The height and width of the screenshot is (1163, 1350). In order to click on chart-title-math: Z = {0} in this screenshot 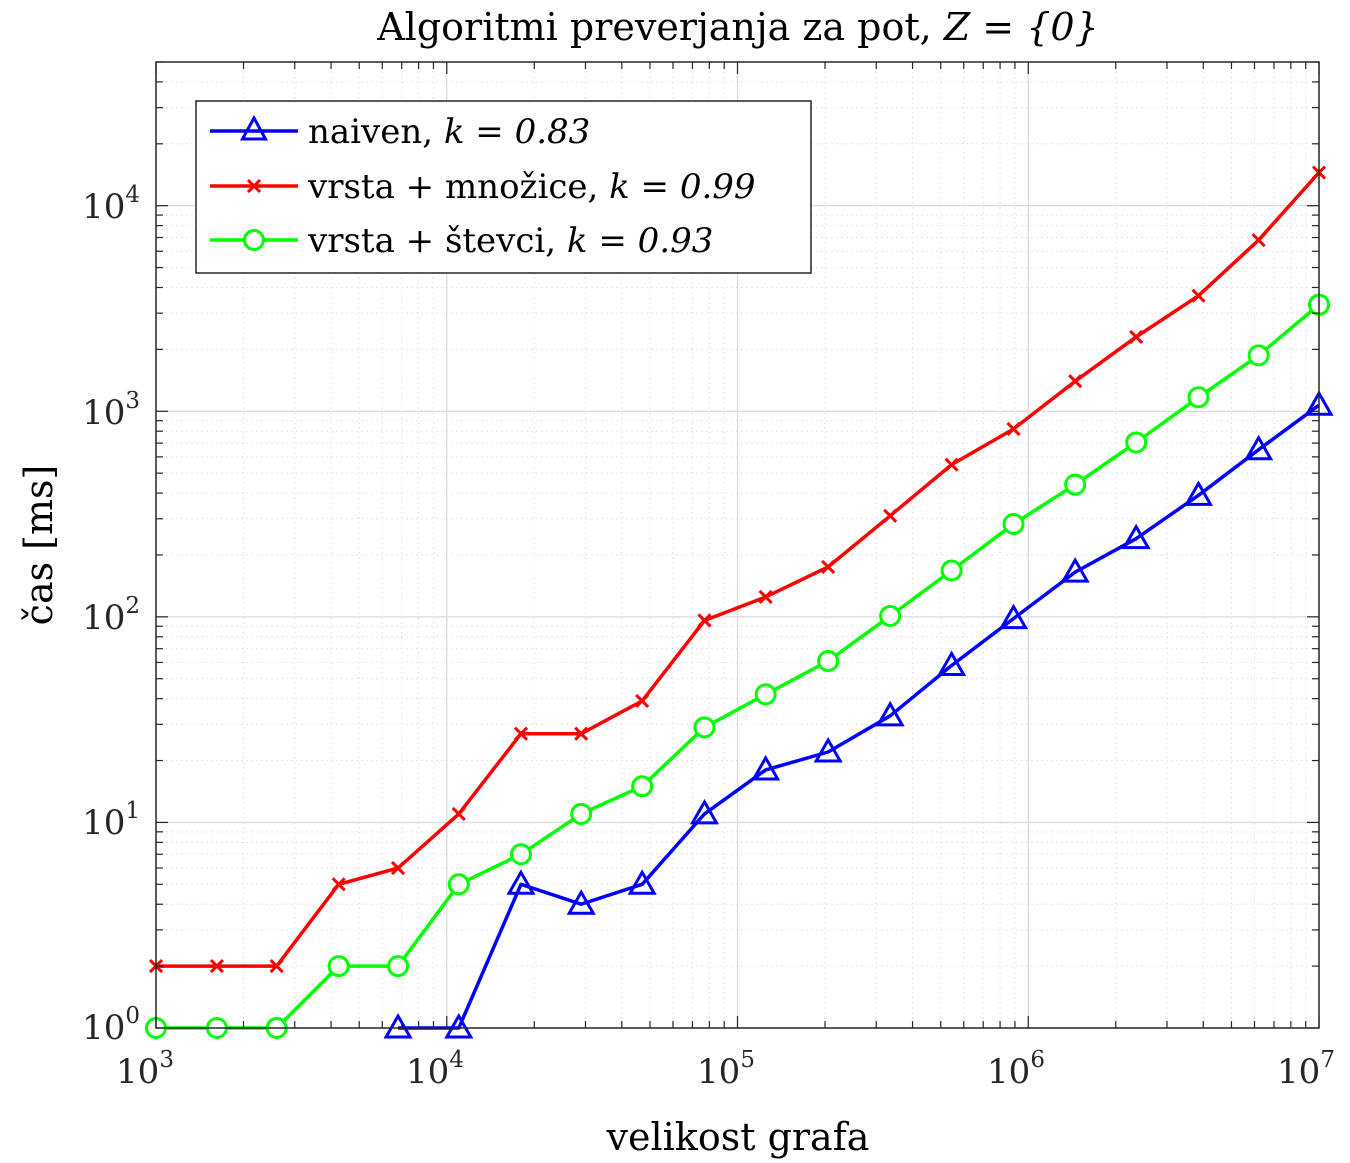, I will do `click(1021, 27)`.